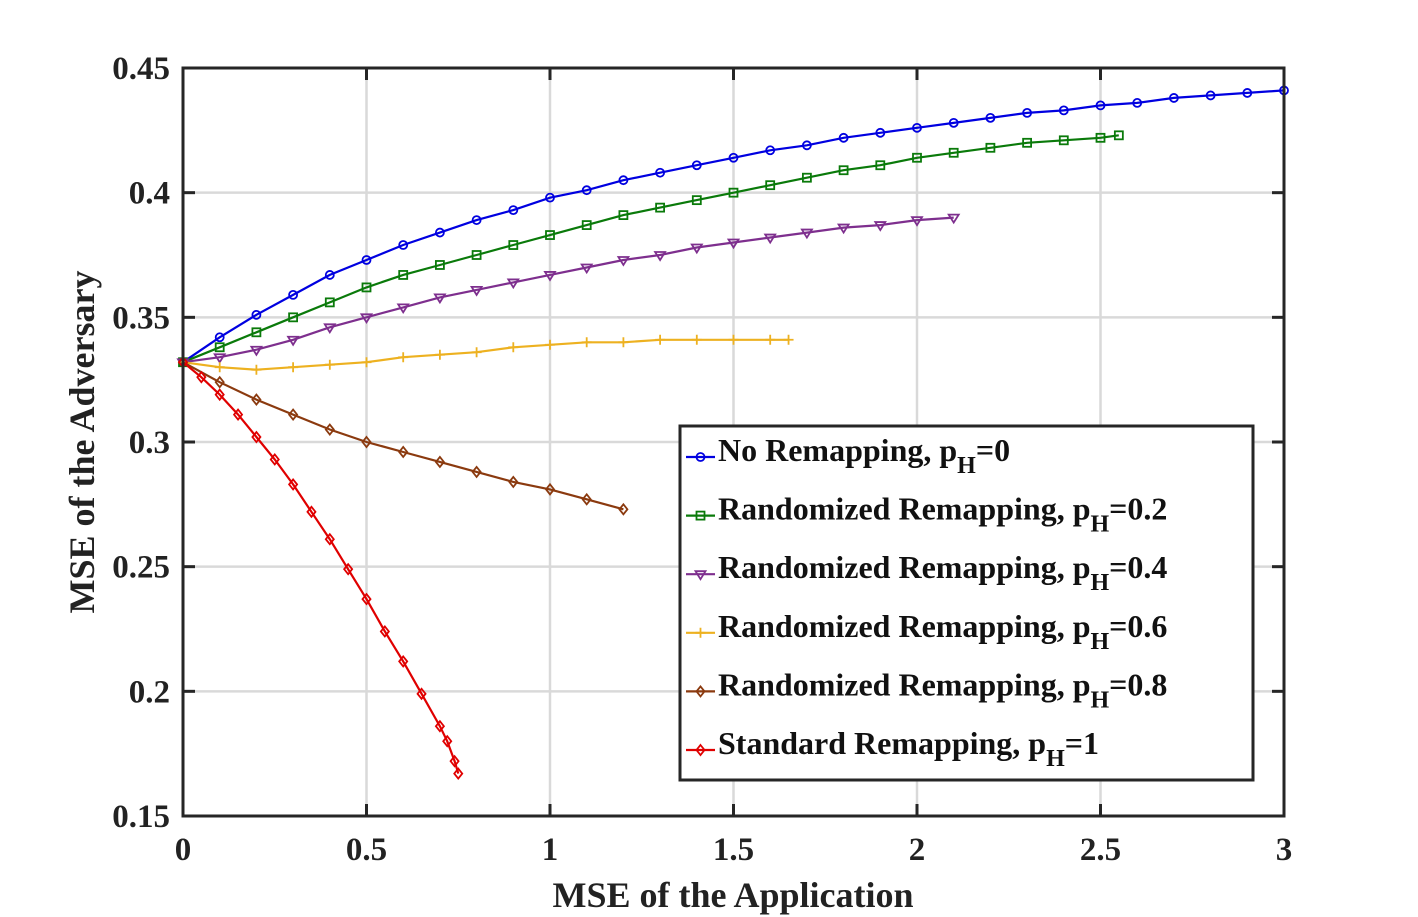  Describe the element at coordinates (1100, 850) in the screenshot. I see `x-tick-label: 2.5` at that location.